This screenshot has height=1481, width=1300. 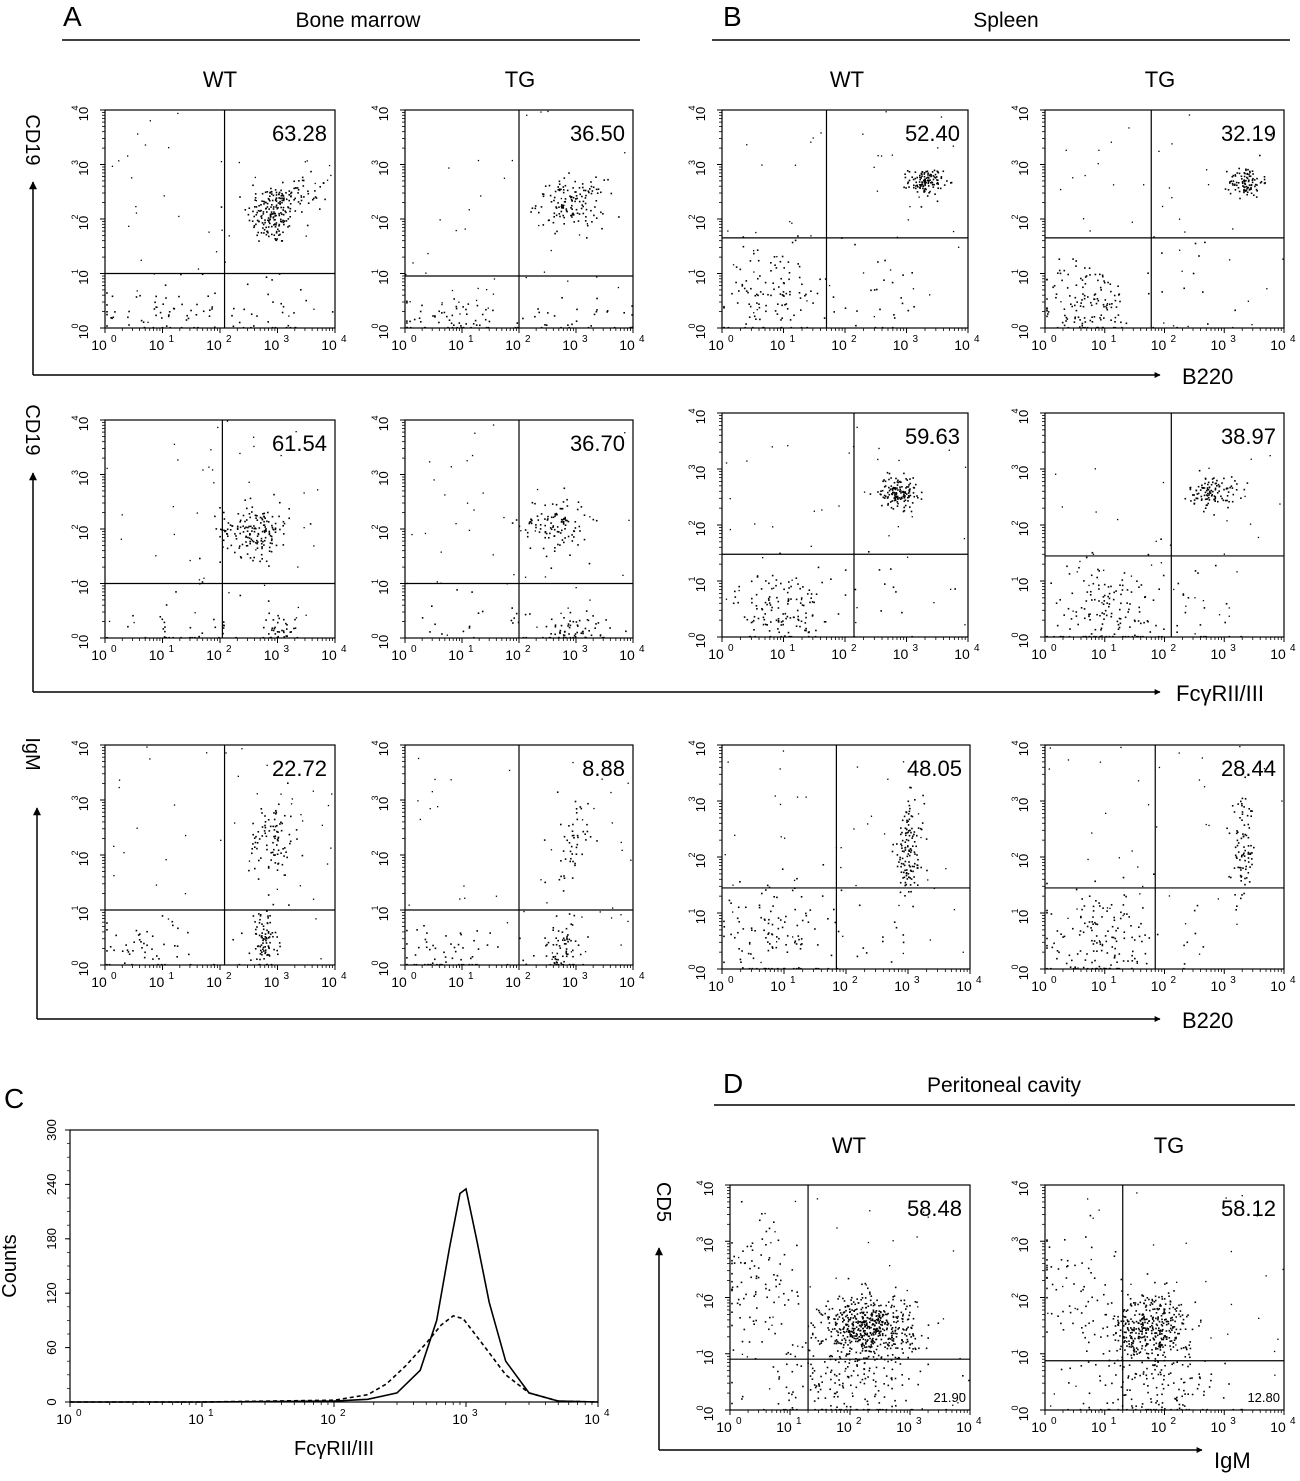 What do you see at coordinates (585, 339) in the screenshot?
I see `x-tick-exponent: 3` at bounding box center [585, 339].